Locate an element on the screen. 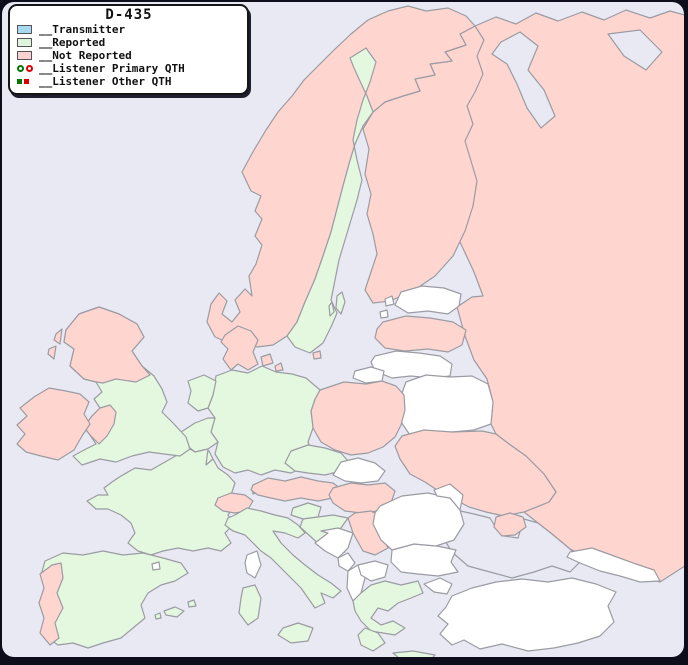 The height and width of the screenshot is (665, 688). legend-item: __Listener Other QTH is located at coordinates (129, 81).